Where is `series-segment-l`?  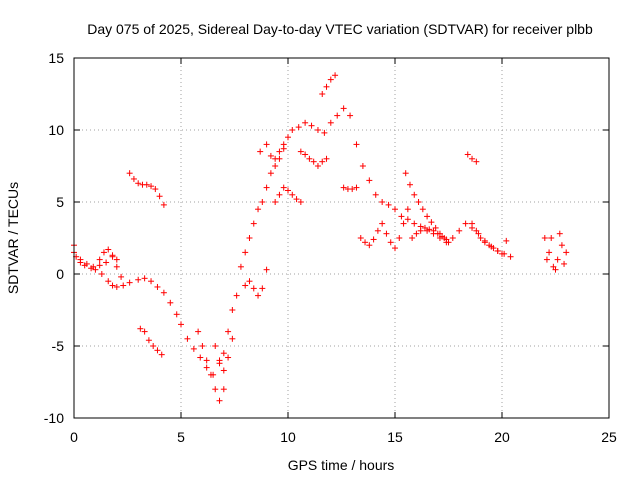 series-segment-l is located at coordinates (350, 188).